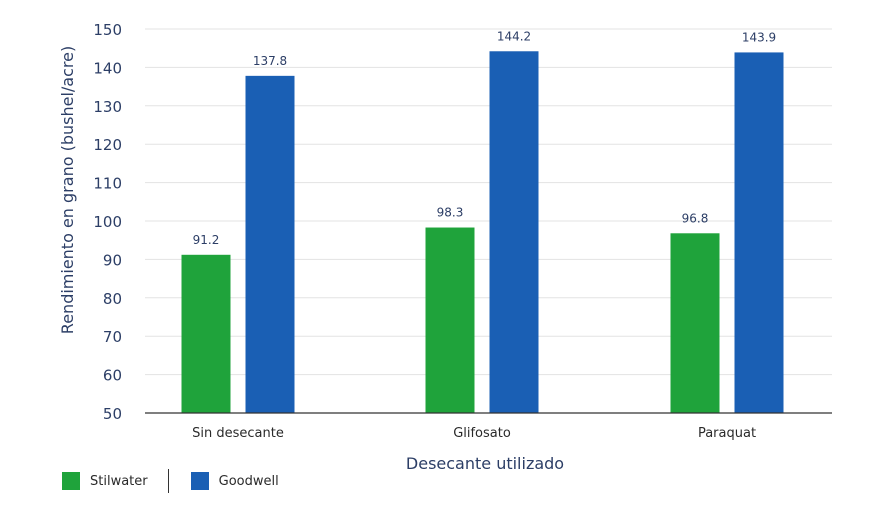 The image size is (885, 507). I want to click on legend-item-stilwater: Stilwater, so click(105, 481).